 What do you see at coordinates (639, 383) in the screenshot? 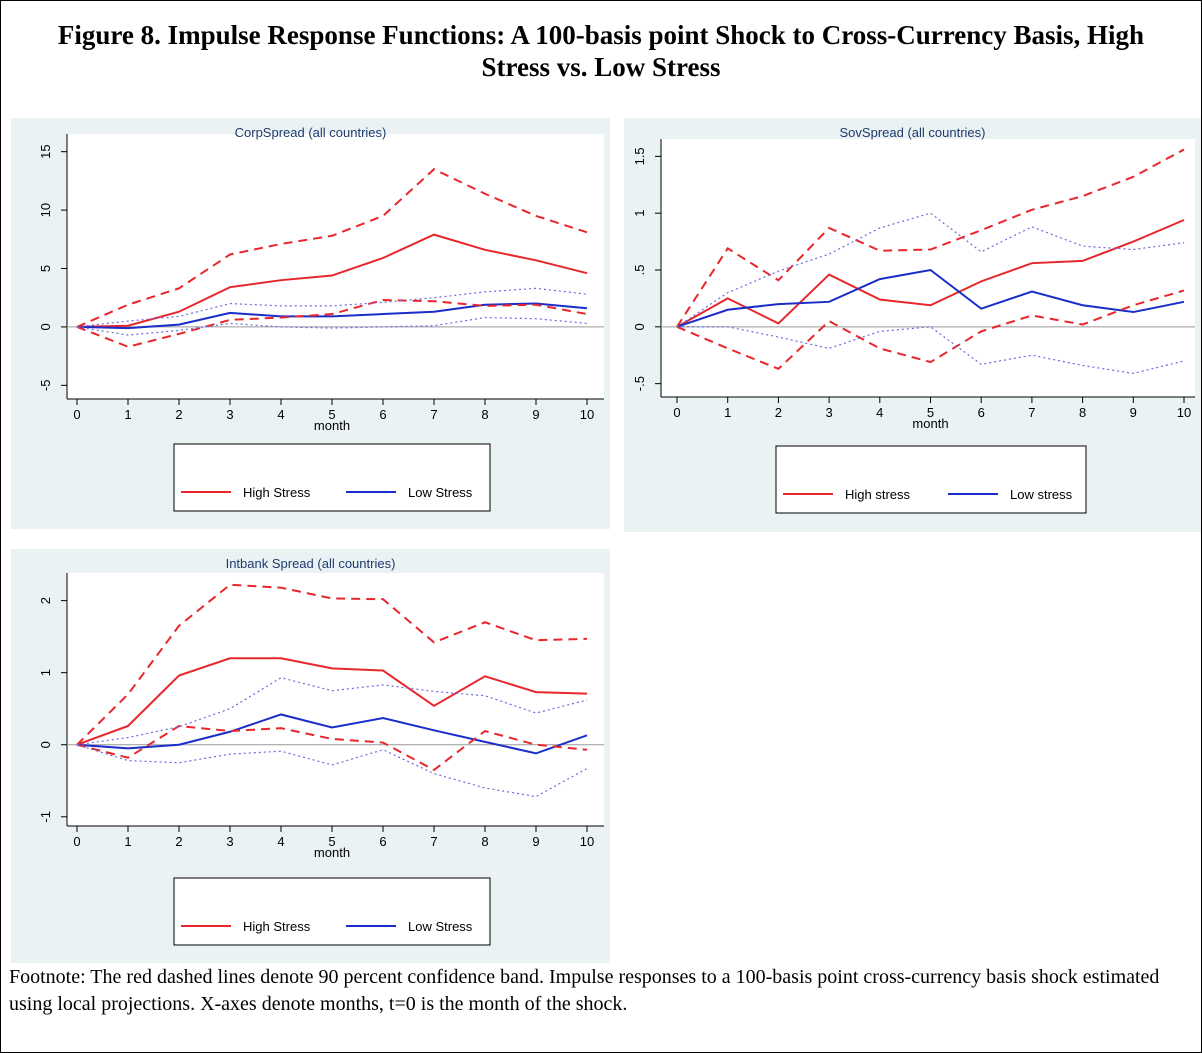
I see `y-tick-label: -.5` at bounding box center [639, 383].